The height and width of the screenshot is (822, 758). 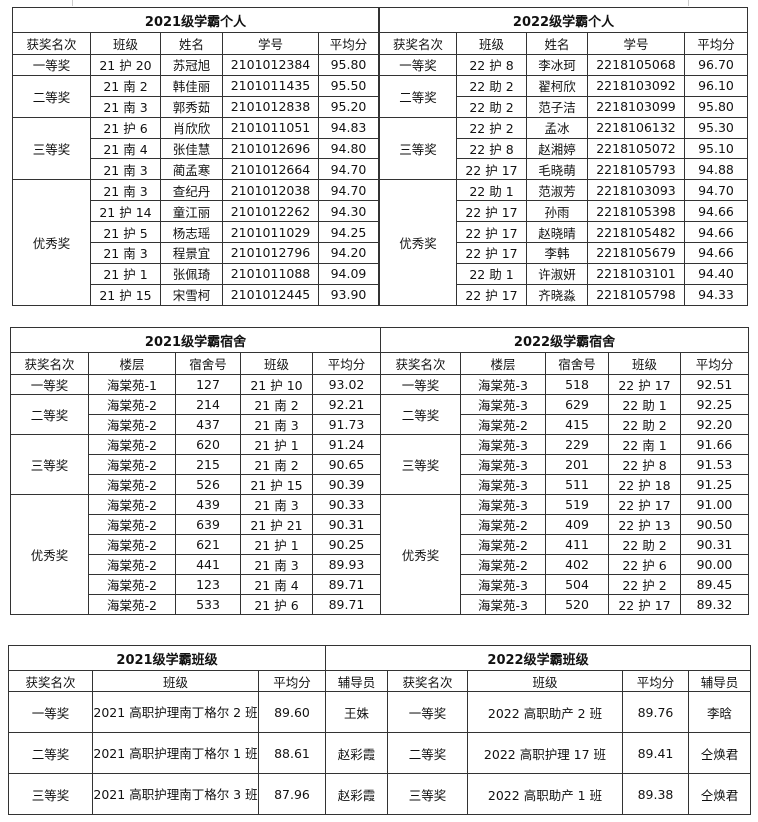 I want to click on data-cell: 2021 高职护理南丁格尔 3 班, so click(x=175, y=794).